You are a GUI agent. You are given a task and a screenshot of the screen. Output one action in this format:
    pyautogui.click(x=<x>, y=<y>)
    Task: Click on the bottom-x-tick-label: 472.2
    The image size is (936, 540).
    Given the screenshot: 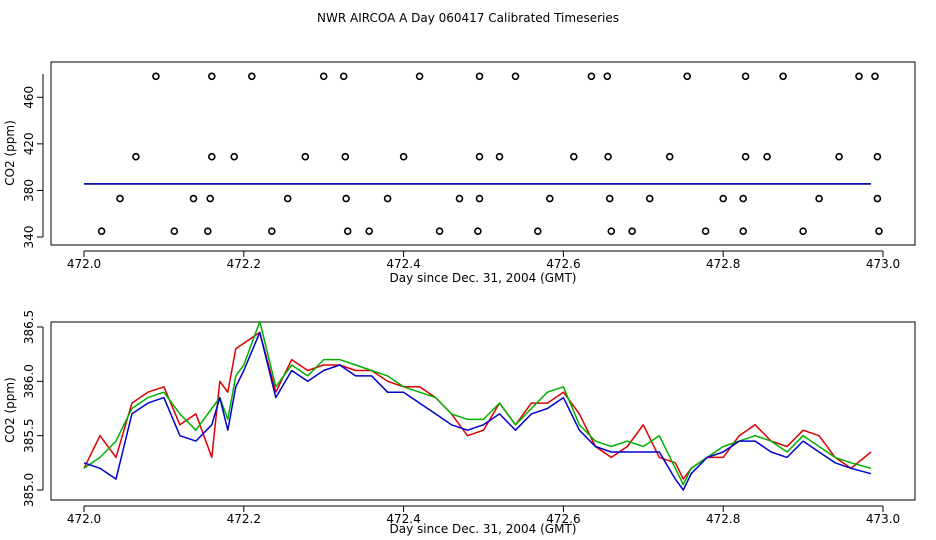 What is the action you would take?
    pyautogui.click(x=244, y=519)
    